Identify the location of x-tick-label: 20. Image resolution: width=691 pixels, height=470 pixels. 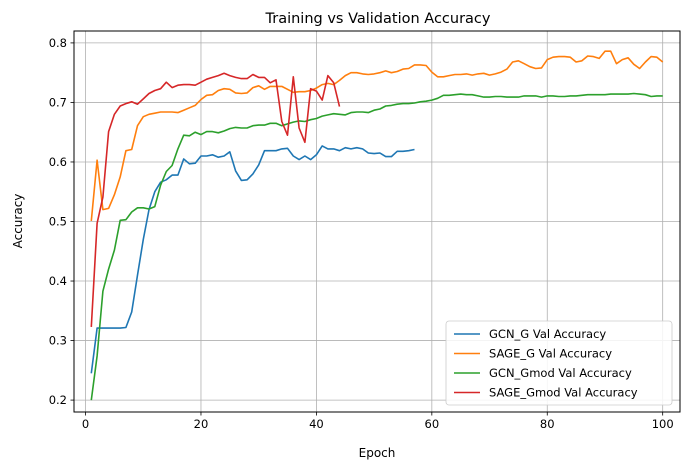
(201, 424).